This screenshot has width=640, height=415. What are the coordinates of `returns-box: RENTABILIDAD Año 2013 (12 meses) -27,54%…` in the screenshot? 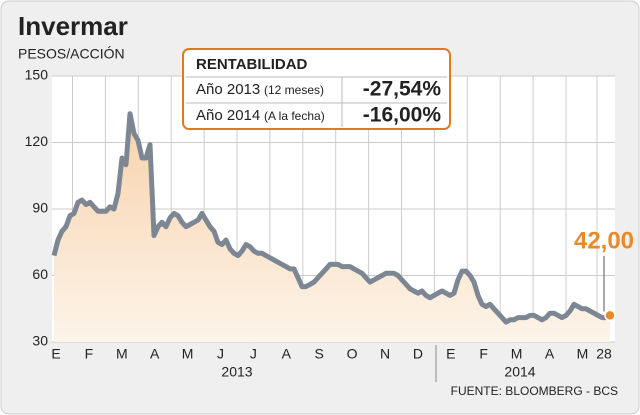 It's located at (316, 89).